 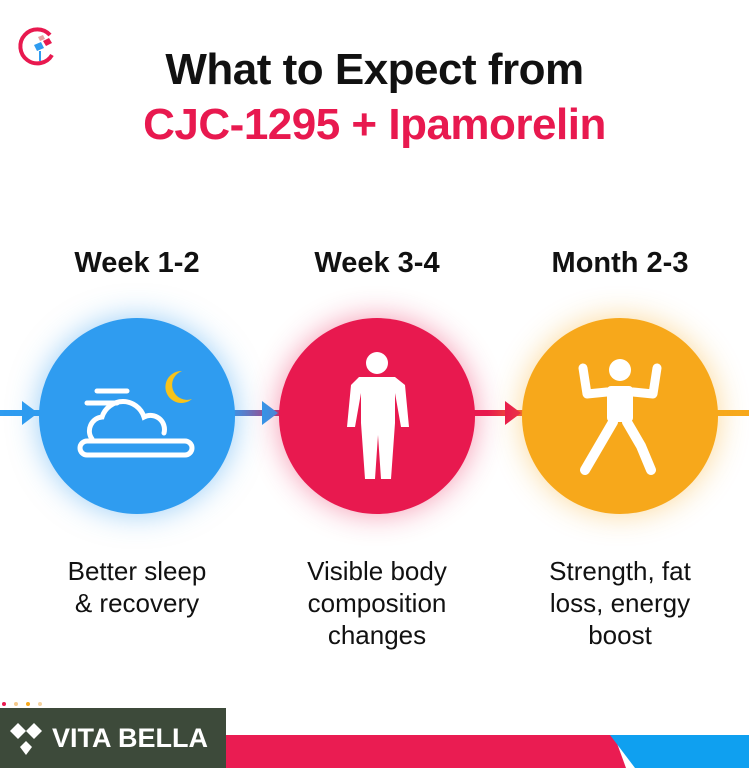 I want to click on caption-line: changes, so click(x=377, y=635).